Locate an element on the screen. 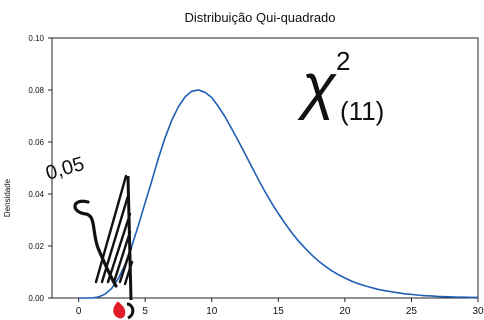 The image size is (484, 320). y-axis-label: Densidade is located at coordinates (7, 197).